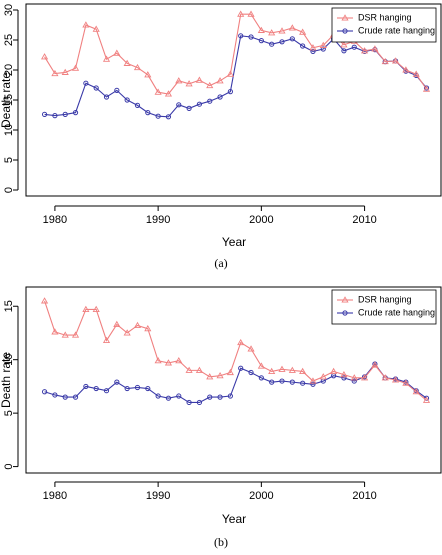 The width and height of the screenshot is (442, 555). Describe the element at coordinates (9, 100) in the screenshot. I see `chart-a-y-tick-label: 15` at that location.